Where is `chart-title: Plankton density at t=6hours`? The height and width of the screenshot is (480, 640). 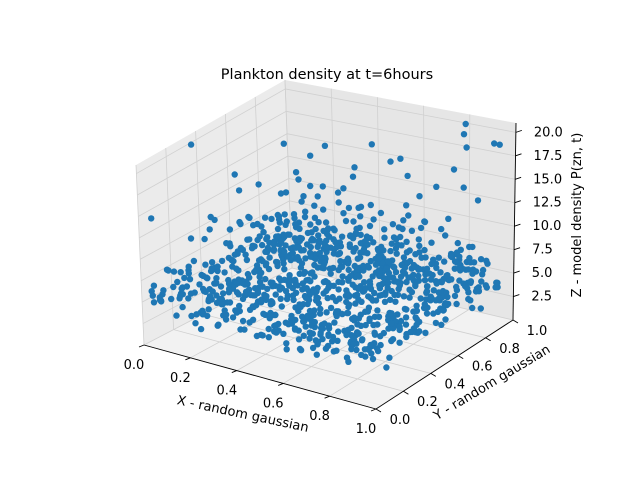
chart-title: Plankton density at t=6hours is located at coordinates (327, 75).